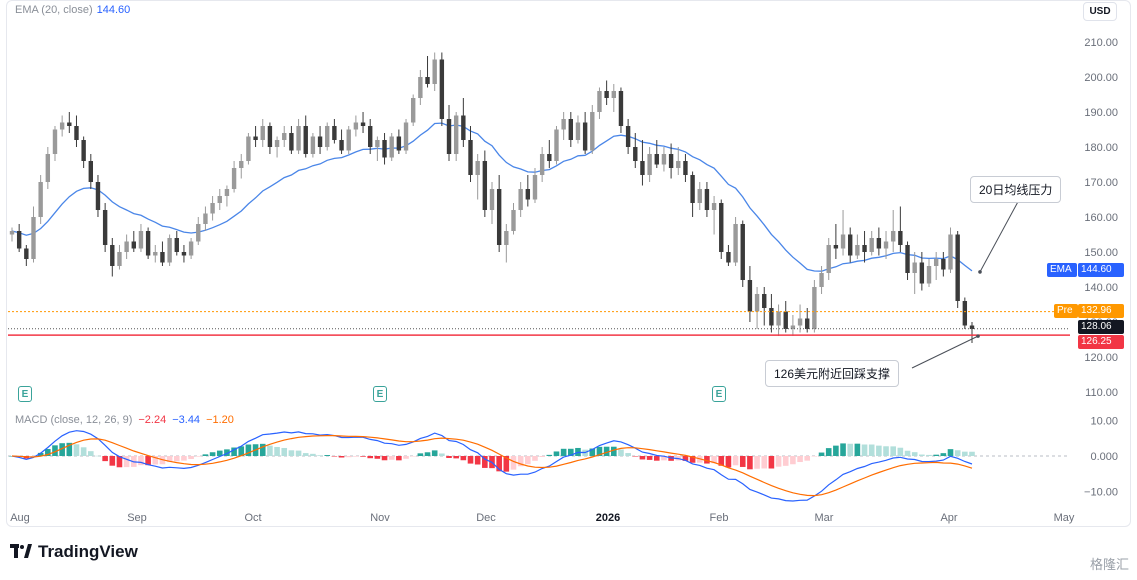  What do you see at coordinates (1000, 235) in the screenshot?
I see `resistance-arrow` at bounding box center [1000, 235].